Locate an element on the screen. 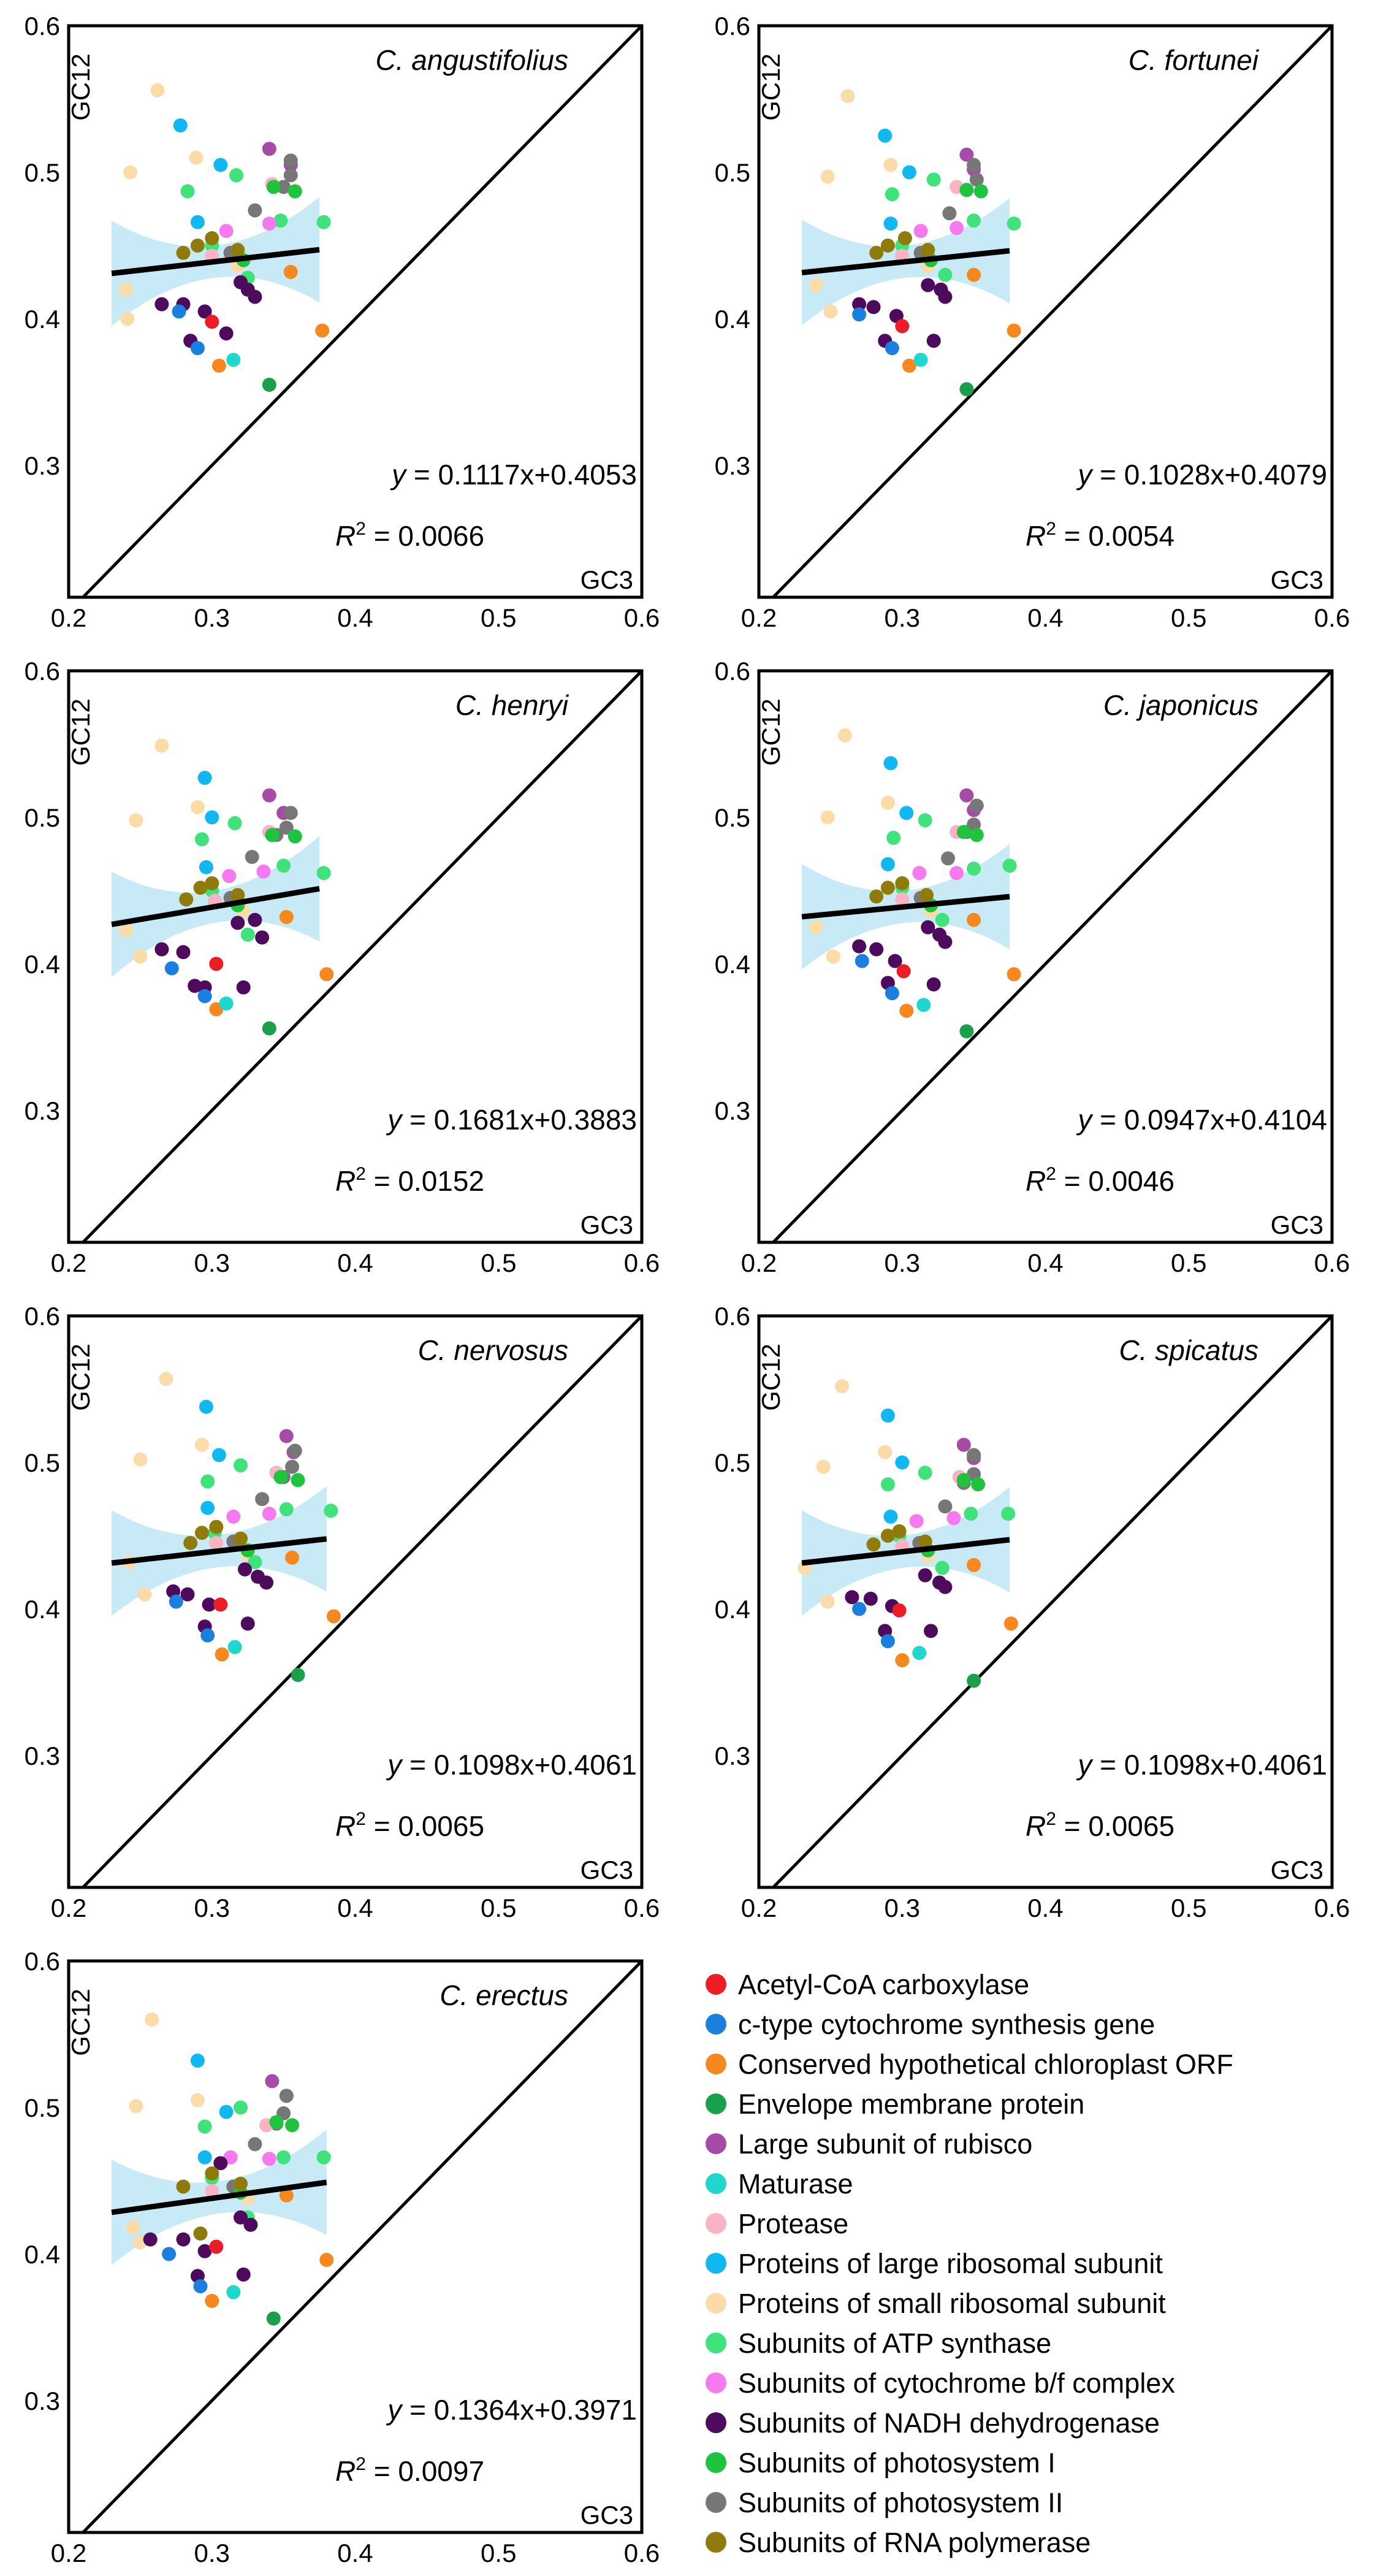 This screenshot has height=2576, width=1378. y-tick-label: 0.4 is located at coordinates (732, 964).